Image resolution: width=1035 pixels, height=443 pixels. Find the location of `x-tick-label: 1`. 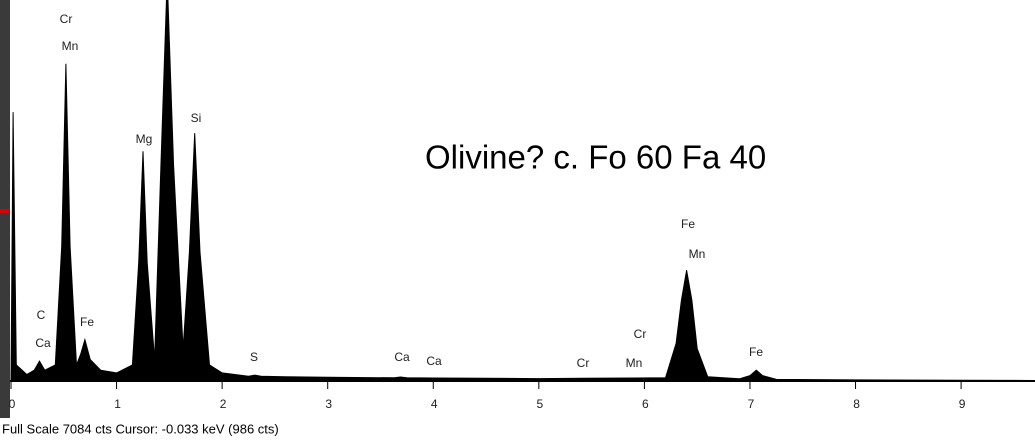

x-tick-label: 1 is located at coordinates (117, 404).